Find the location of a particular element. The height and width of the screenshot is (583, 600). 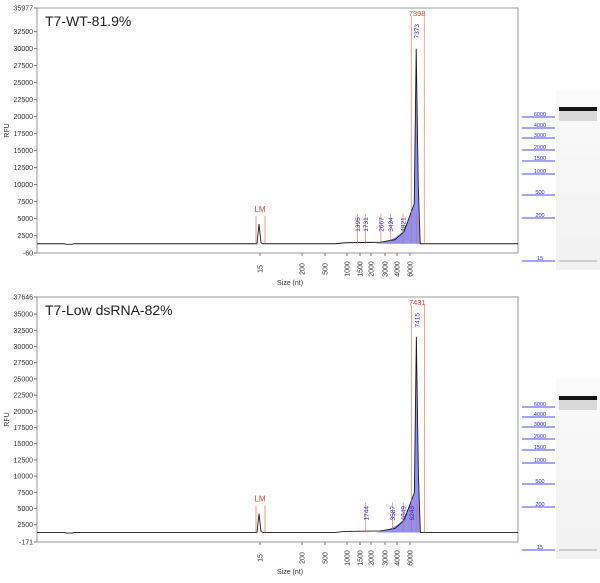

peak-label: 4849 is located at coordinates (404, 513).